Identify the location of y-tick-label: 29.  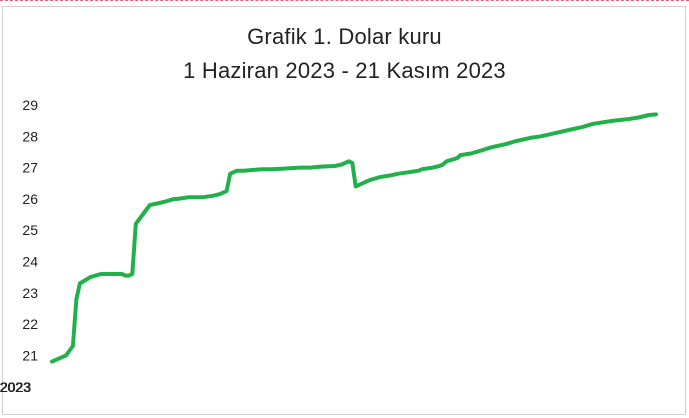
(30, 105).